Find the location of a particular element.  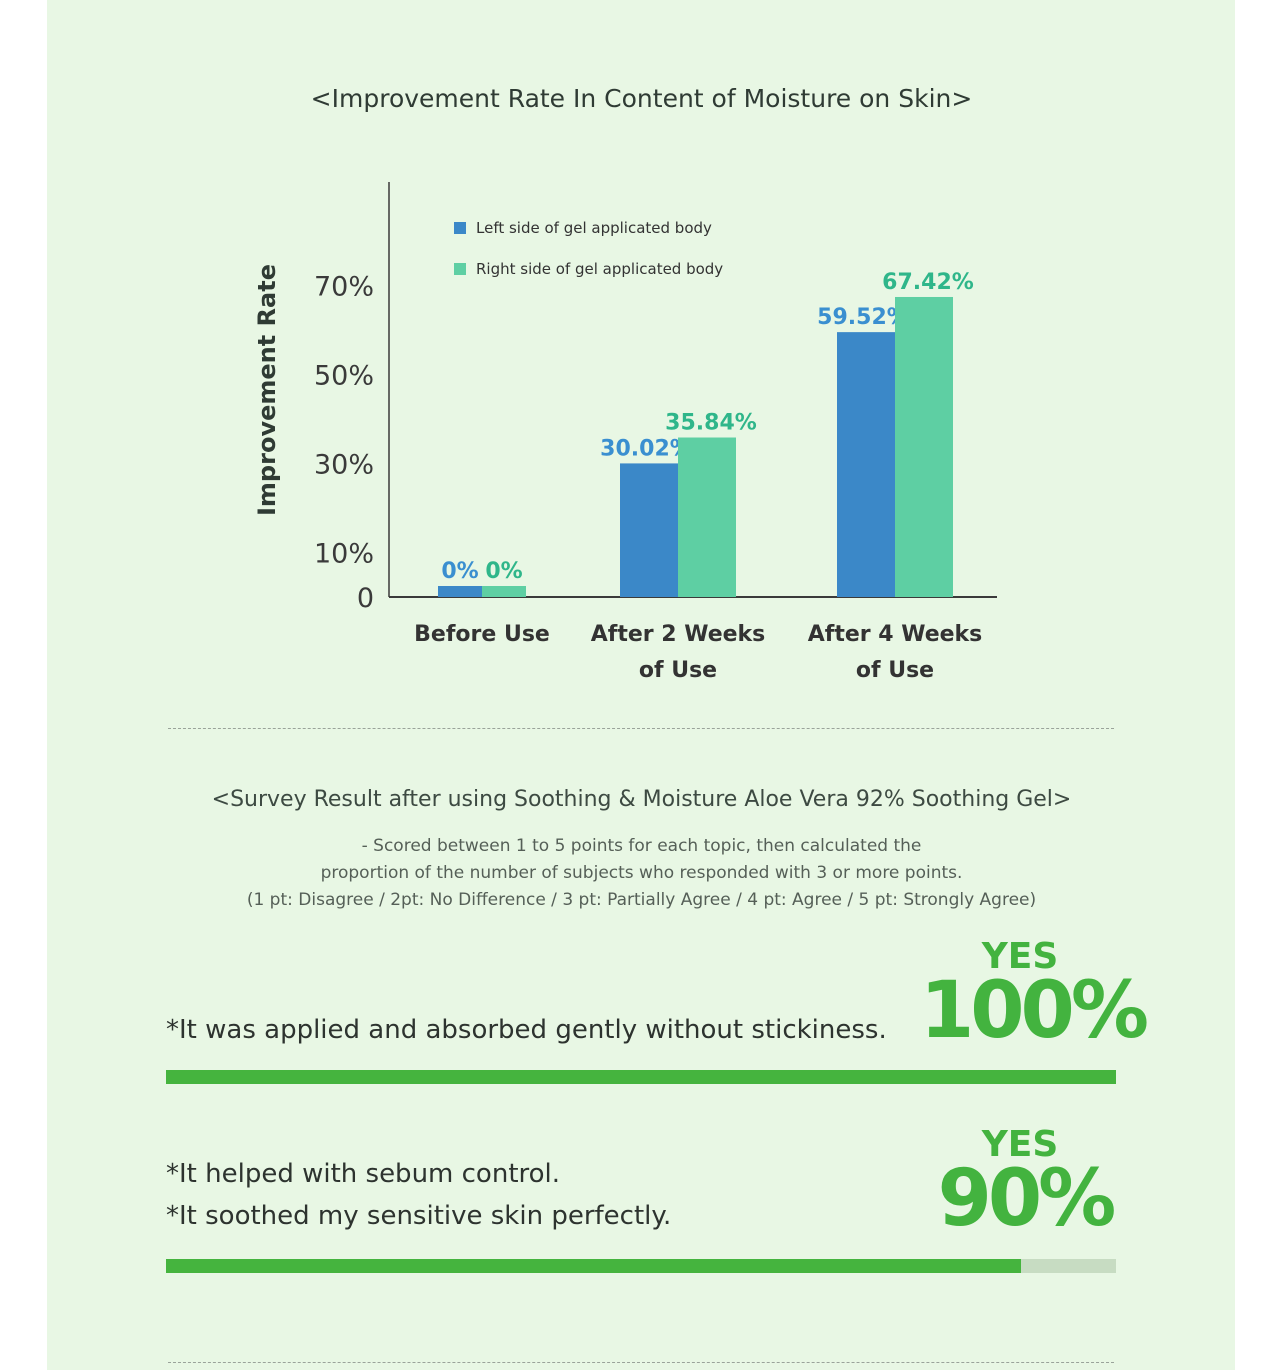

bar-value-label: 59.52% is located at coordinates (863, 317).